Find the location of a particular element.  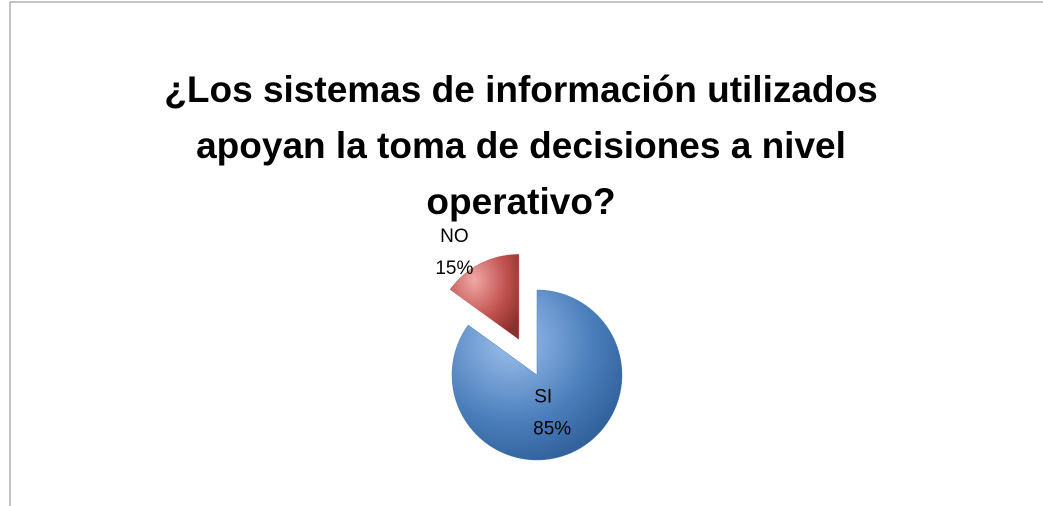

slice-value-label: 15% is located at coordinates (454, 268).